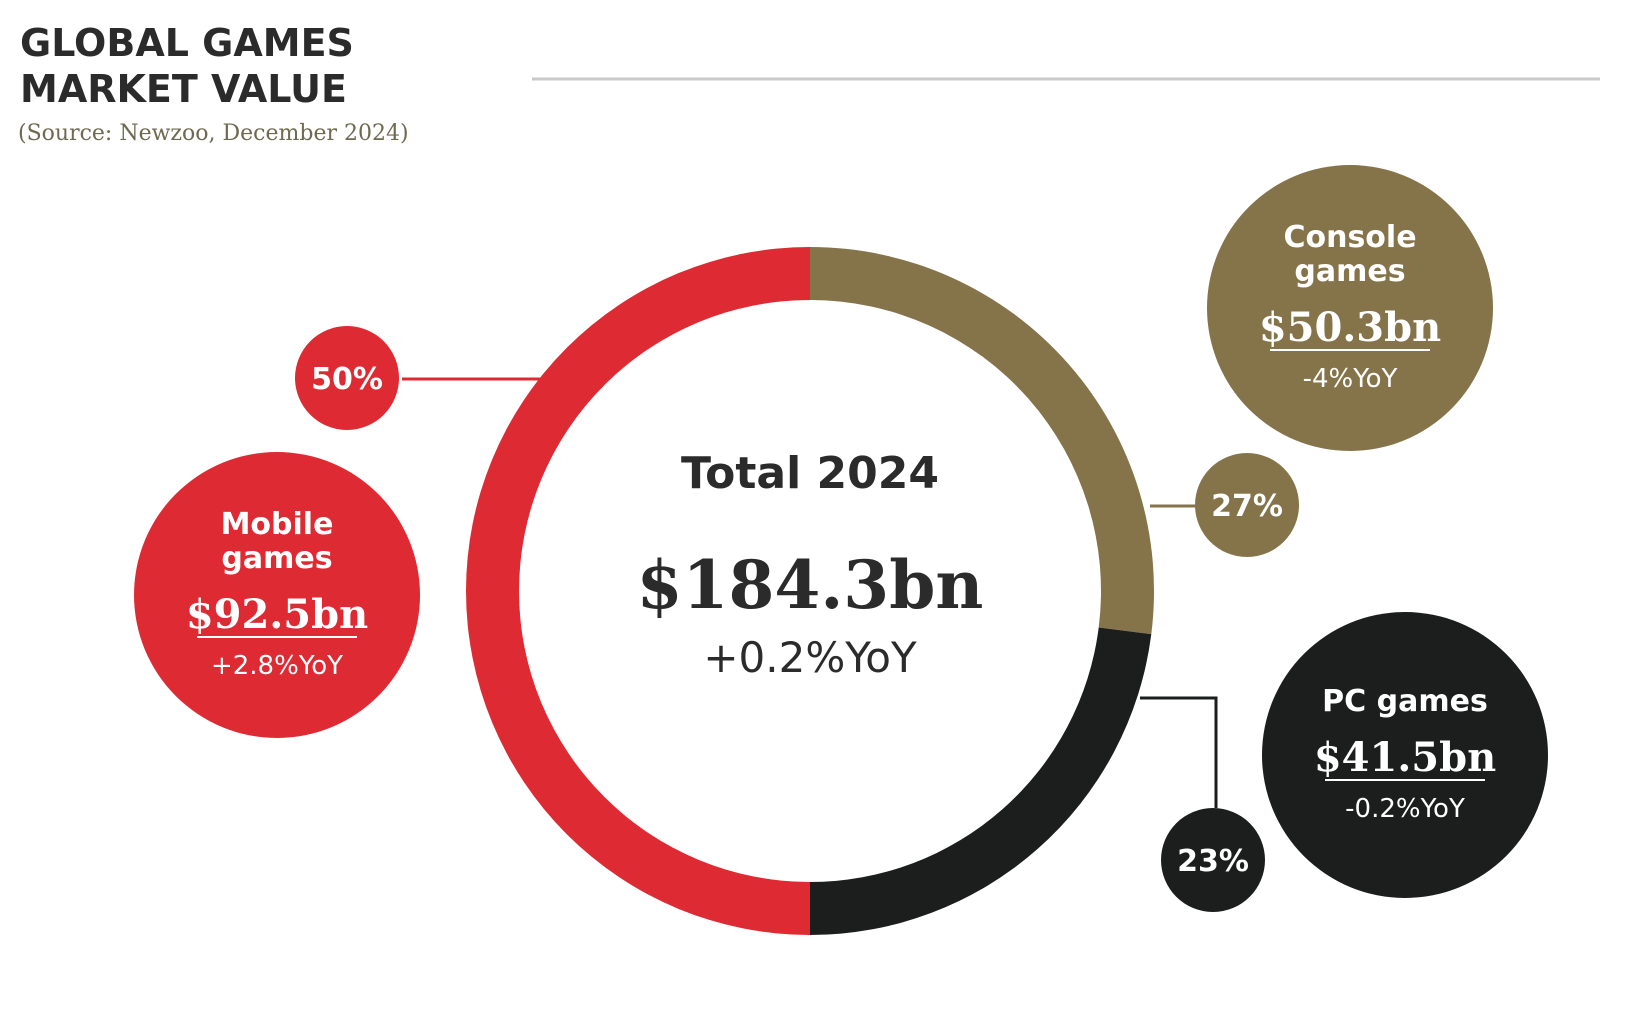 This screenshot has height=1028, width=1640. I want to click on bubble-pc: 23% PC games $41.5bn -0.2%YoY, so click(1354, 762).